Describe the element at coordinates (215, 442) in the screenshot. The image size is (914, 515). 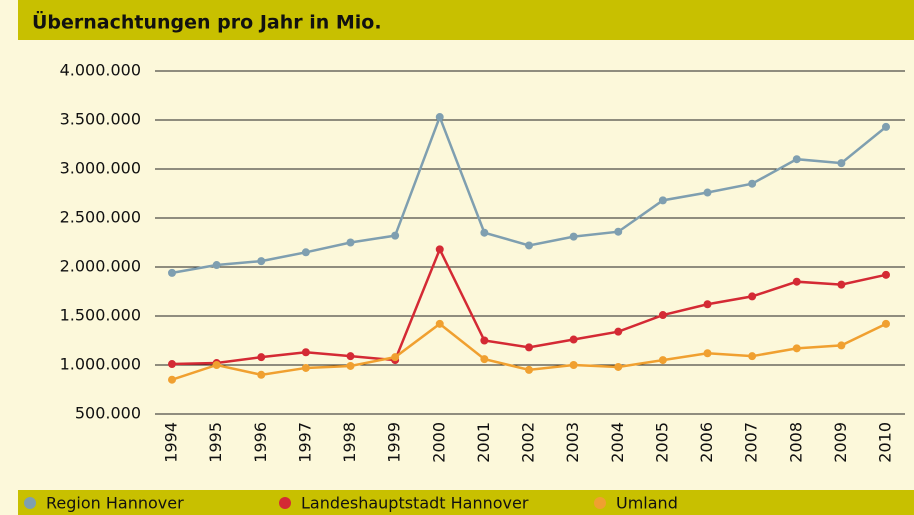
I see `x-tick-label: 1995` at that location.